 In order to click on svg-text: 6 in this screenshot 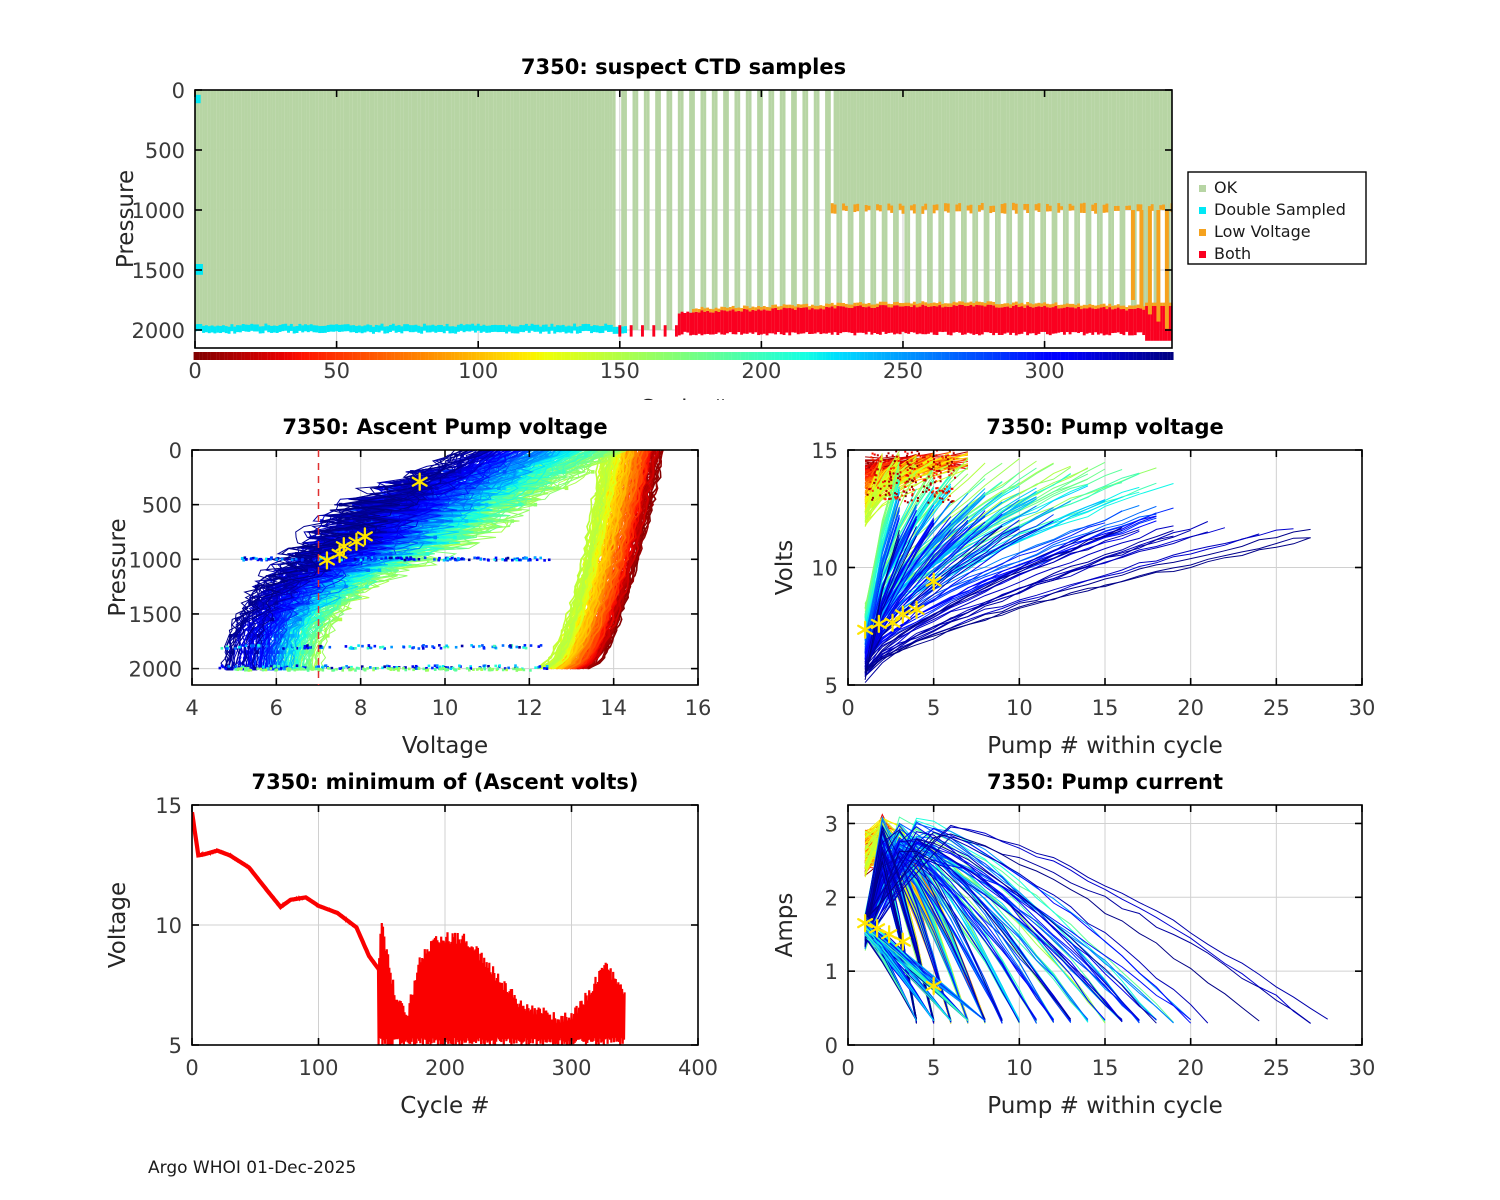, I will do `click(276, 708)`.